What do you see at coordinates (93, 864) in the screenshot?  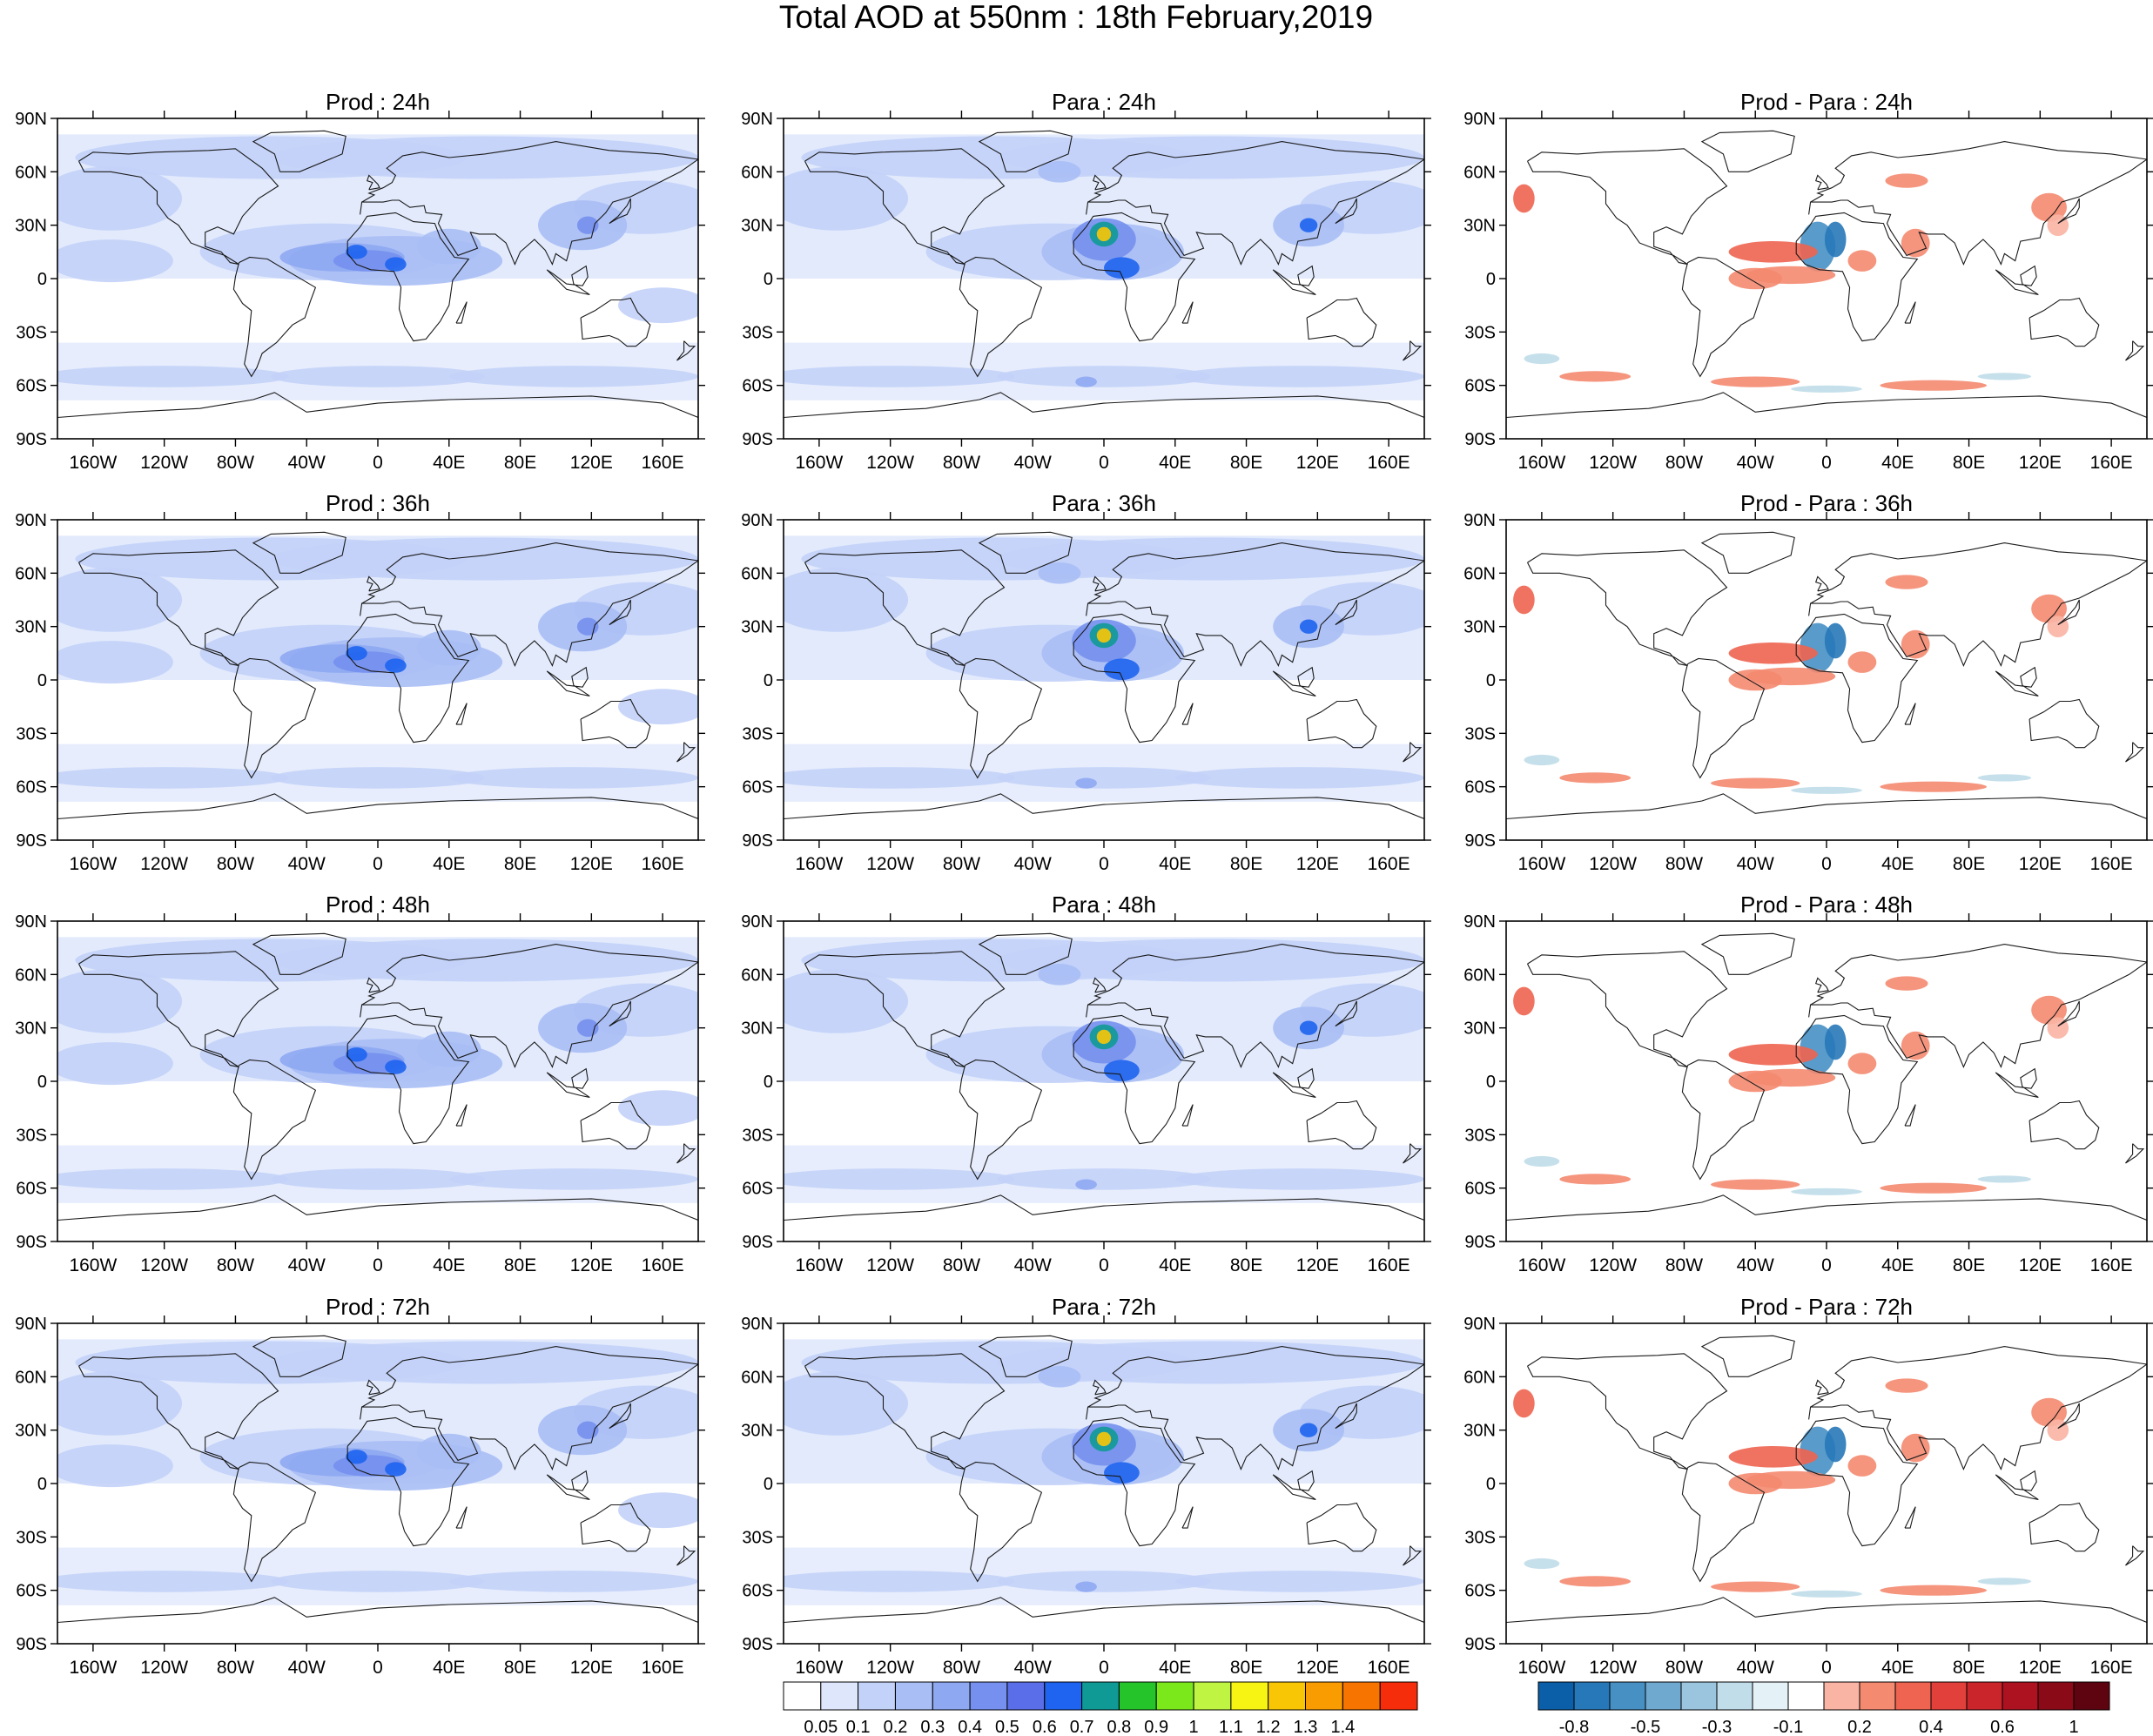 I see `lon-label: 160W` at bounding box center [93, 864].